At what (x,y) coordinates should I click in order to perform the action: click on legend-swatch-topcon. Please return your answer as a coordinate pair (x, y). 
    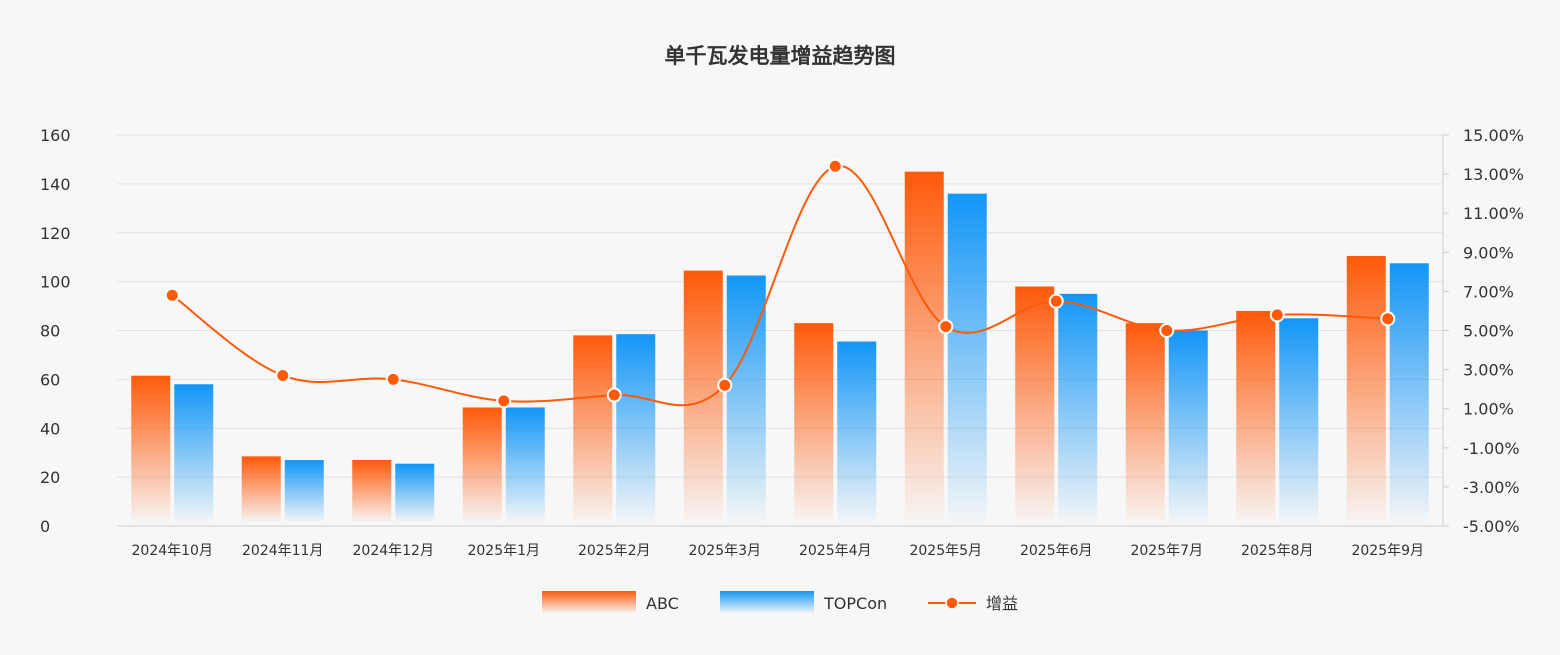
    Looking at the image, I should click on (767, 602).